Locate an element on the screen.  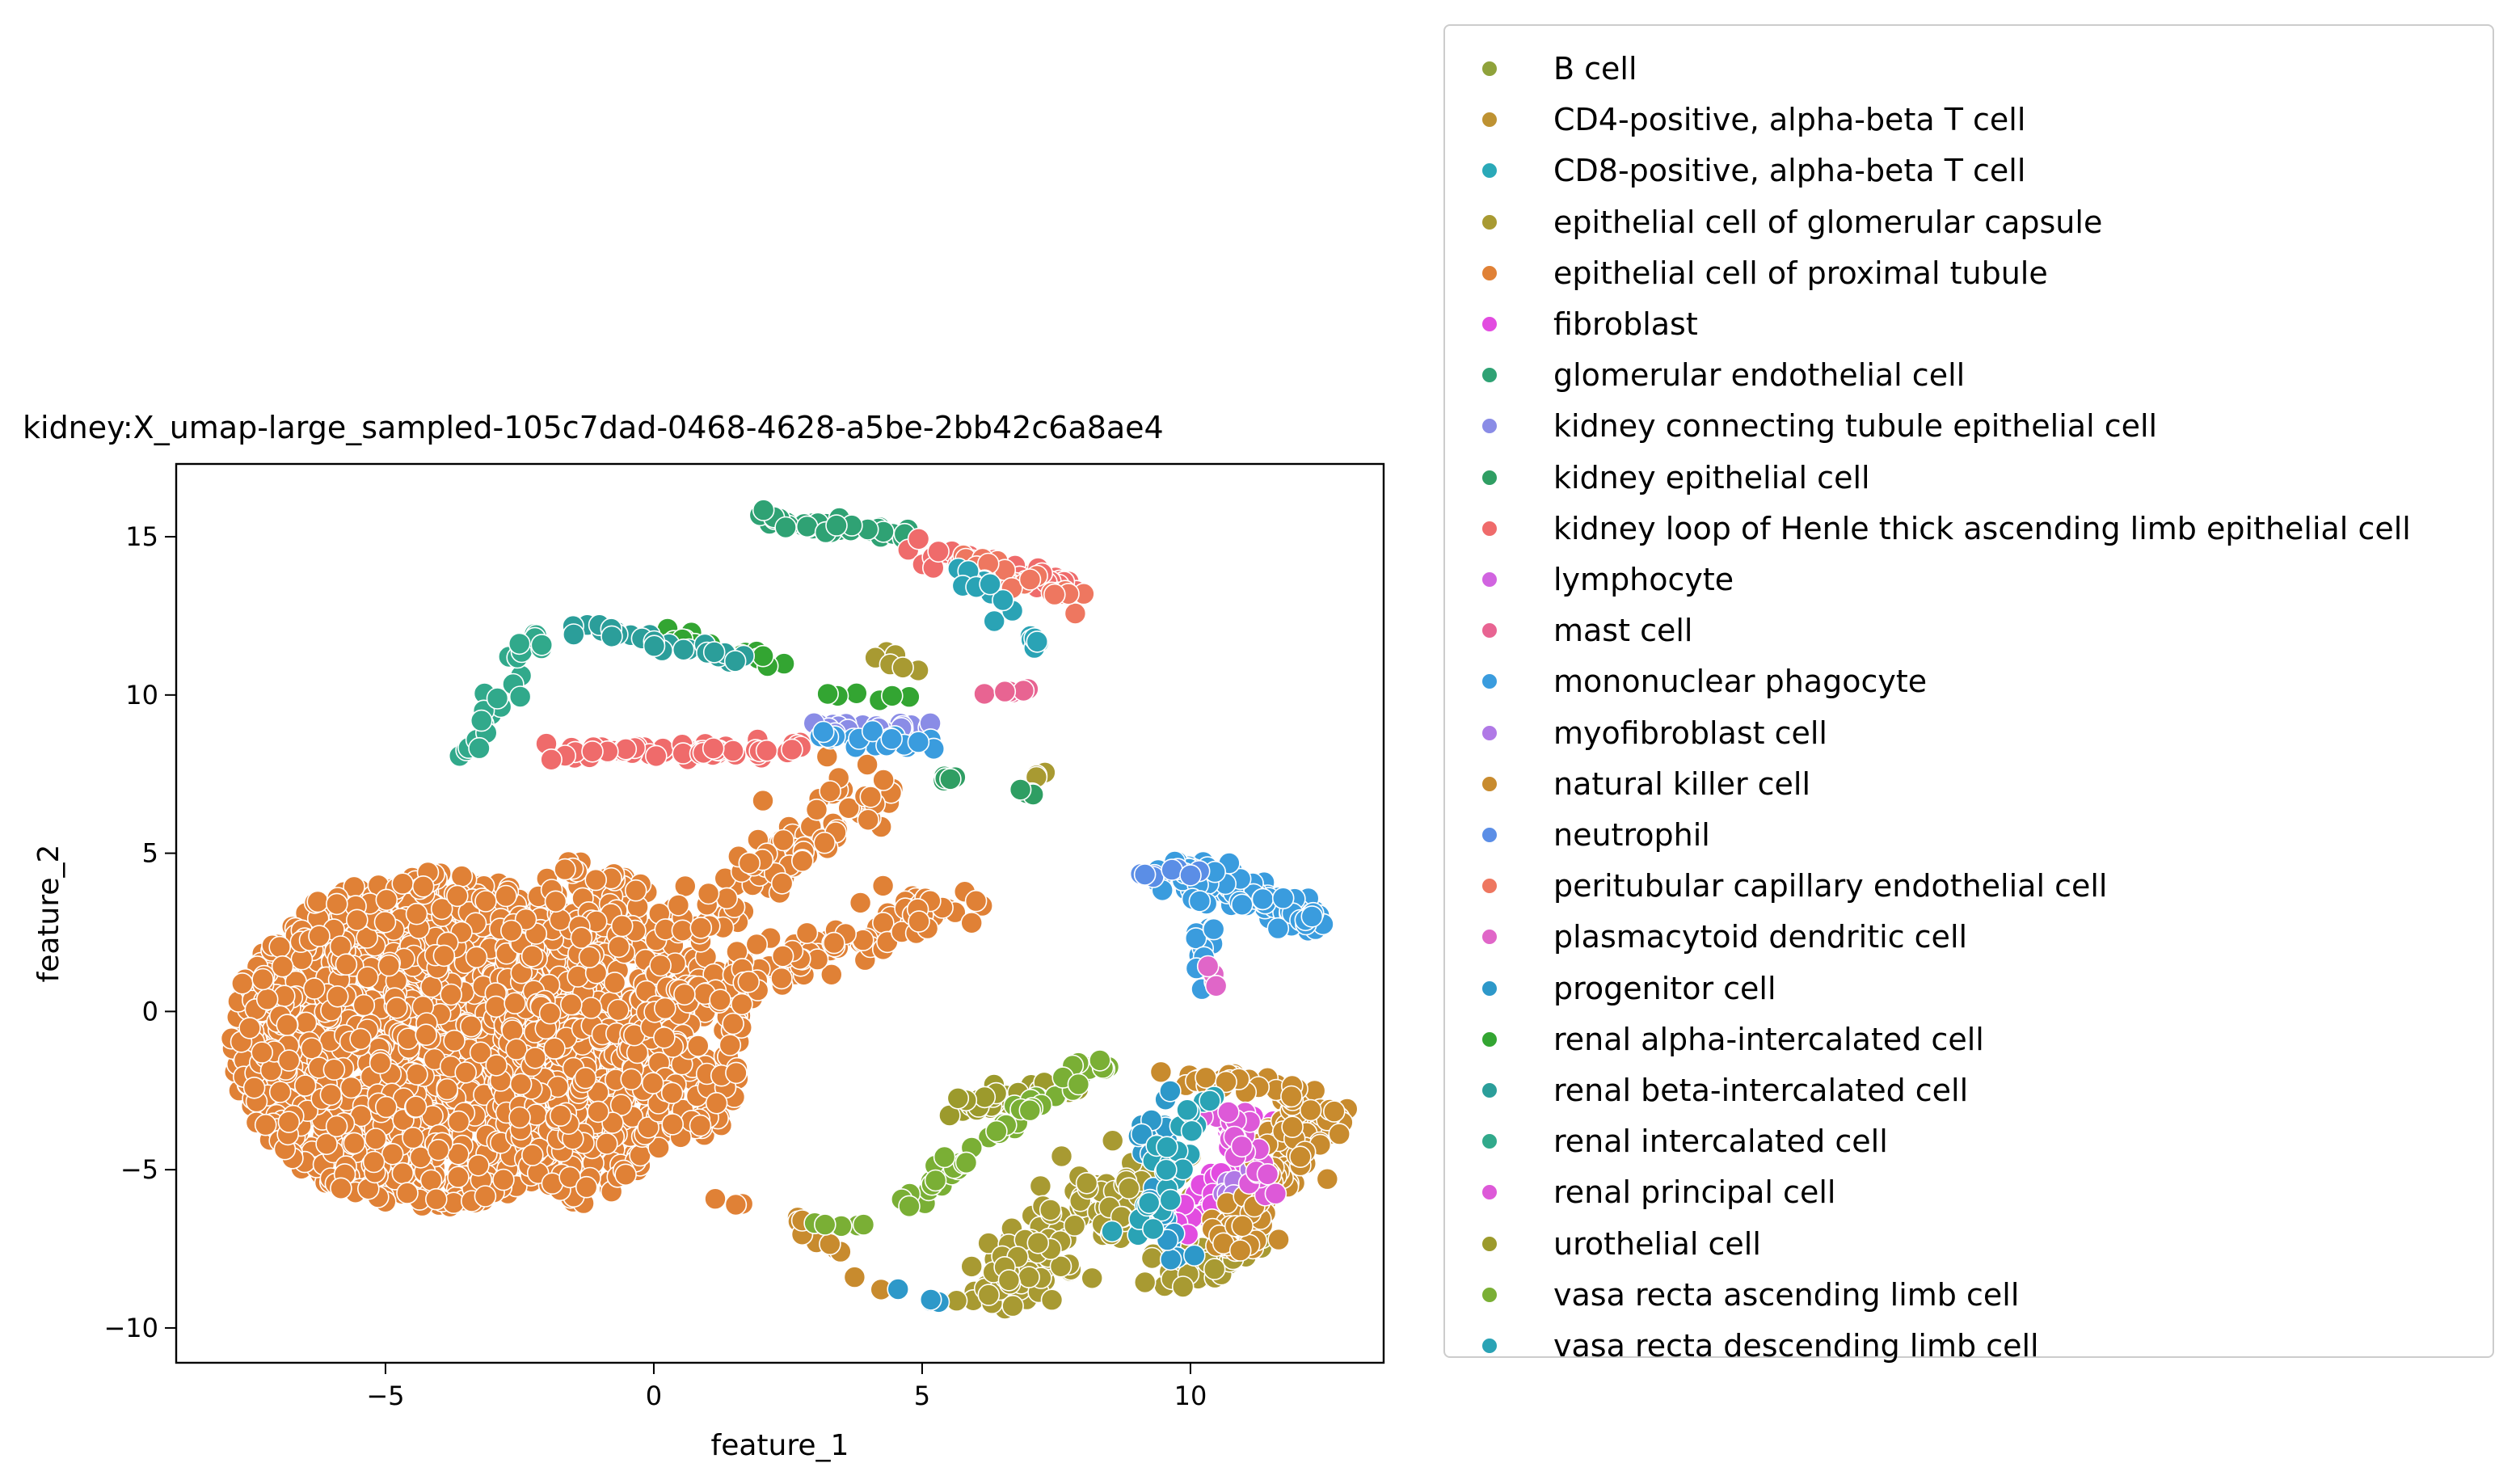
legend-label: fibroblast is located at coordinates (1625, 324).